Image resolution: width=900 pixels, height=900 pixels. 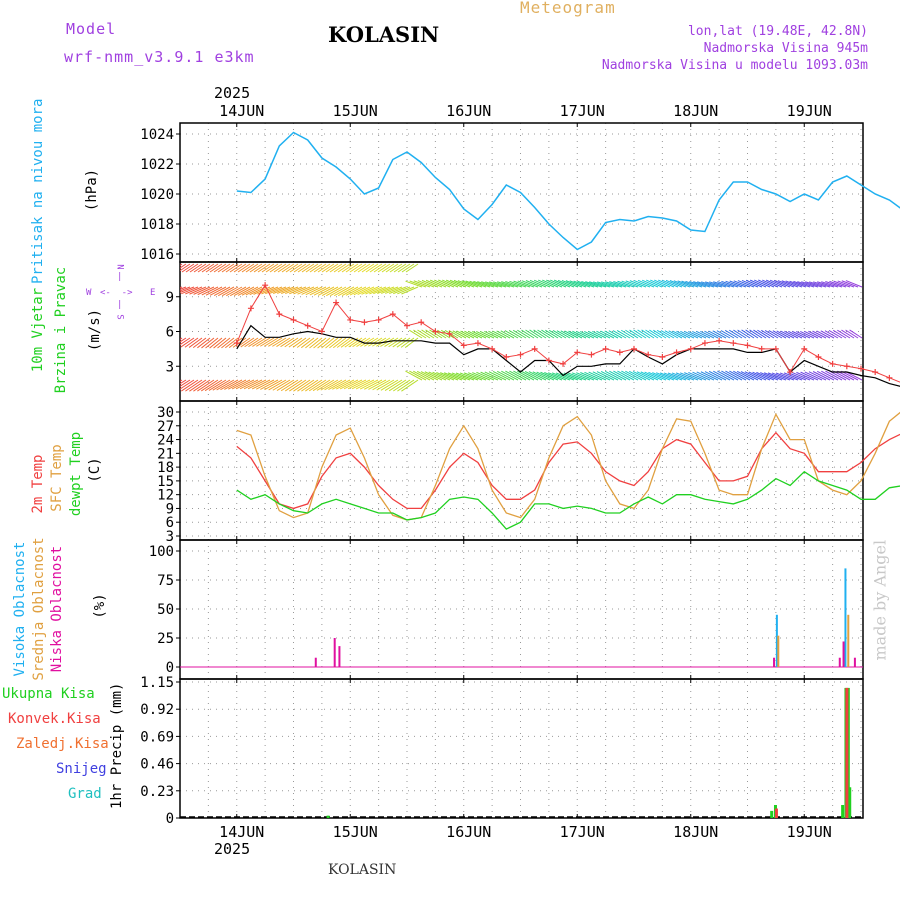 What do you see at coordinates (157, 792) in the screenshot?
I see `y-tick-label: 0.23` at bounding box center [157, 792].